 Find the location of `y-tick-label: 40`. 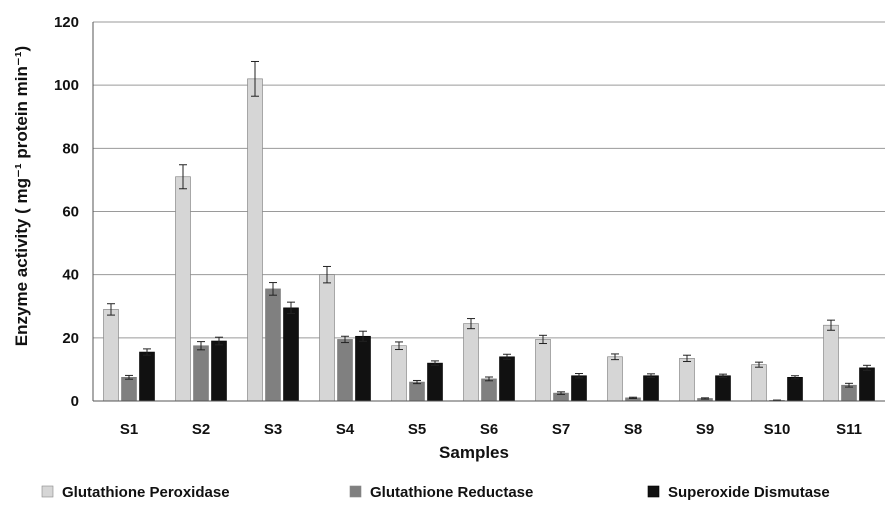

y-tick-label: 40 is located at coordinates (70, 275).